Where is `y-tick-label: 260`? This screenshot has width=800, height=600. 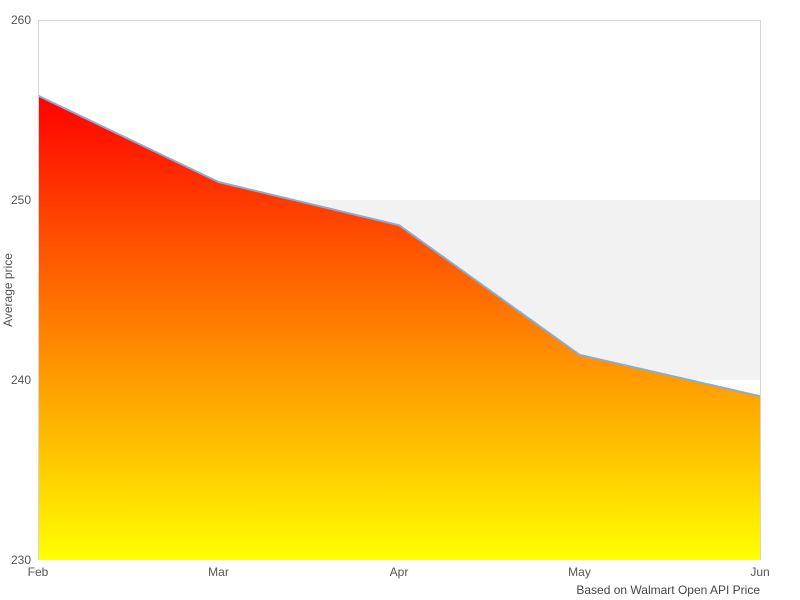
y-tick-label: 260 is located at coordinates (21, 20).